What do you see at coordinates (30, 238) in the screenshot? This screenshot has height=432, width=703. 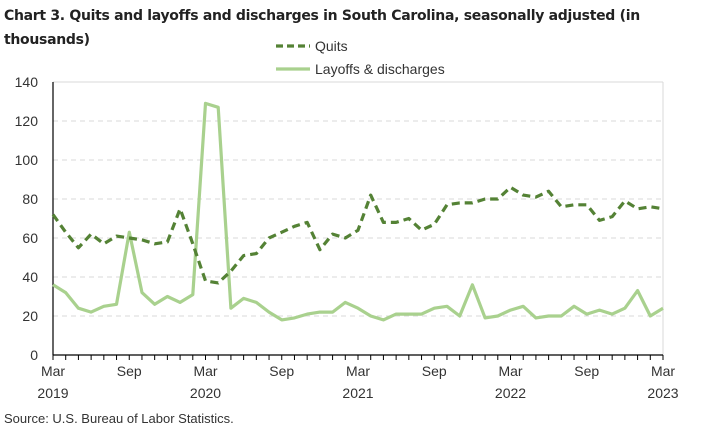 I see `y-tick-label: 60` at bounding box center [30, 238].